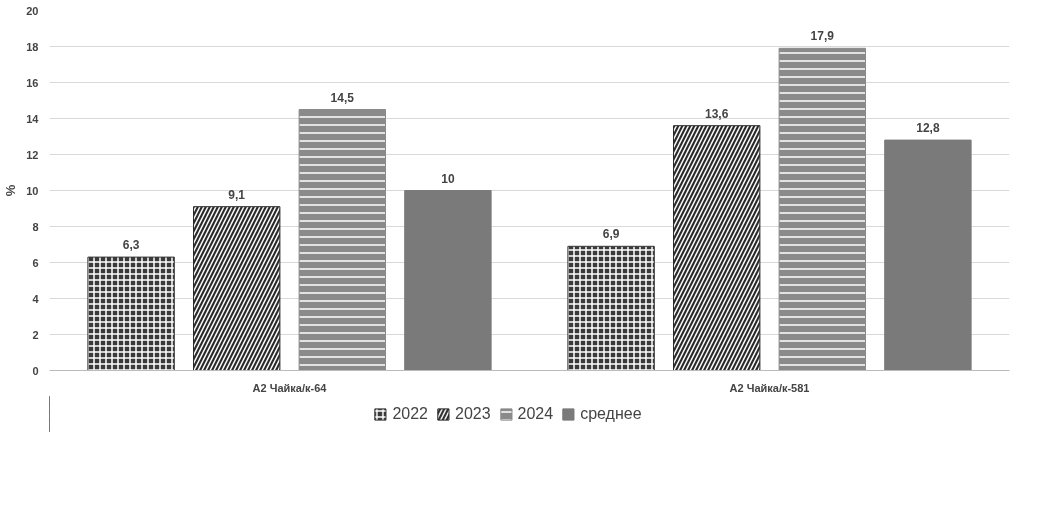 This screenshot has width=1059, height=523. What do you see at coordinates (410, 414) in the screenshot?
I see `legend-label: 2022` at bounding box center [410, 414].